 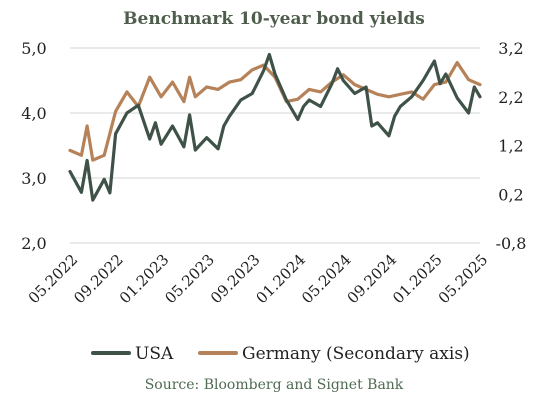 What do you see at coordinates (98, 279) in the screenshot?
I see `x-tick-label: 09.2022` at bounding box center [98, 279].